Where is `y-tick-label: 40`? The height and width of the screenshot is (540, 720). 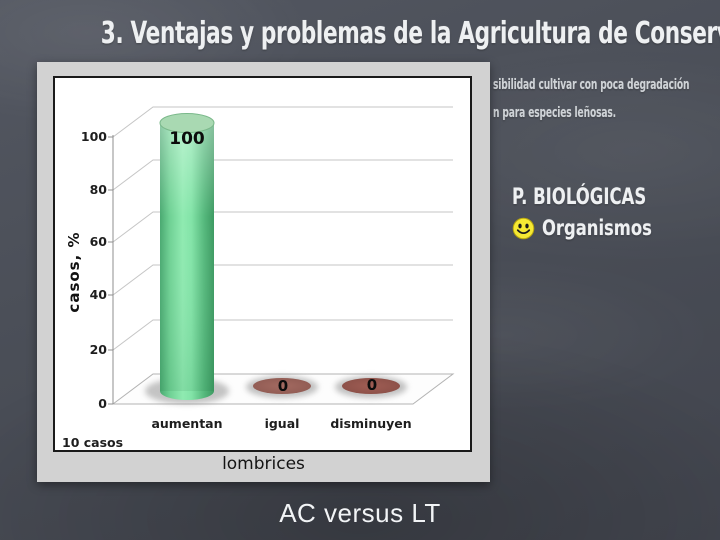
y-tick-label: 40 is located at coordinates (99, 294).